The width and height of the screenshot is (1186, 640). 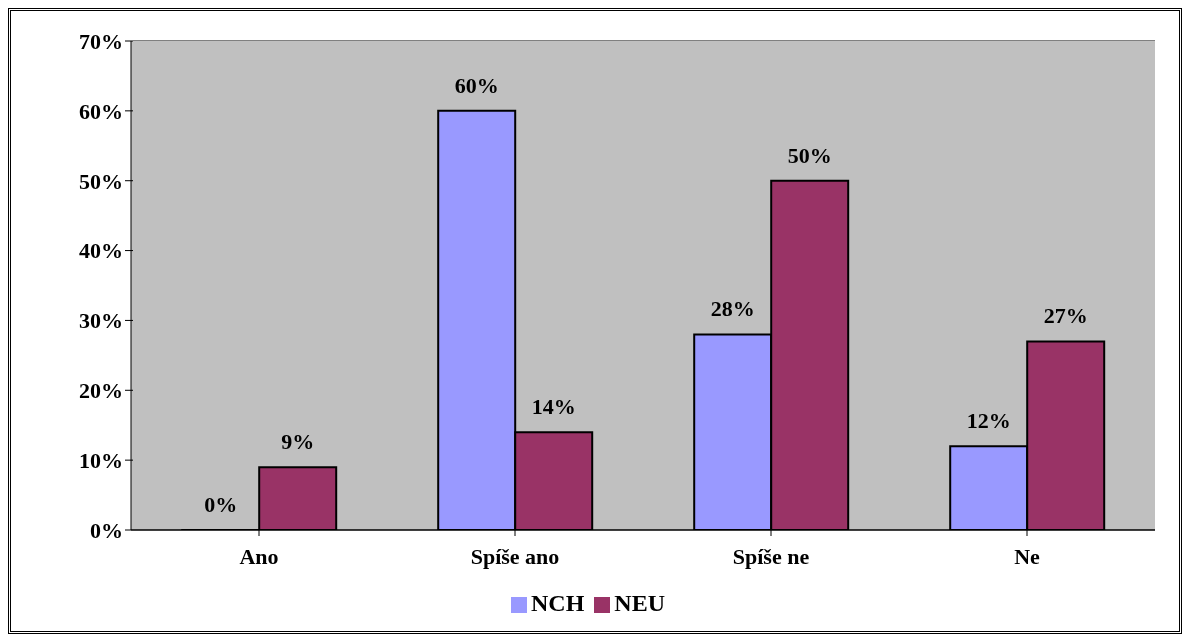 What do you see at coordinates (101, 41) in the screenshot?
I see `y-tick-label: 70%` at bounding box center [101, 41].